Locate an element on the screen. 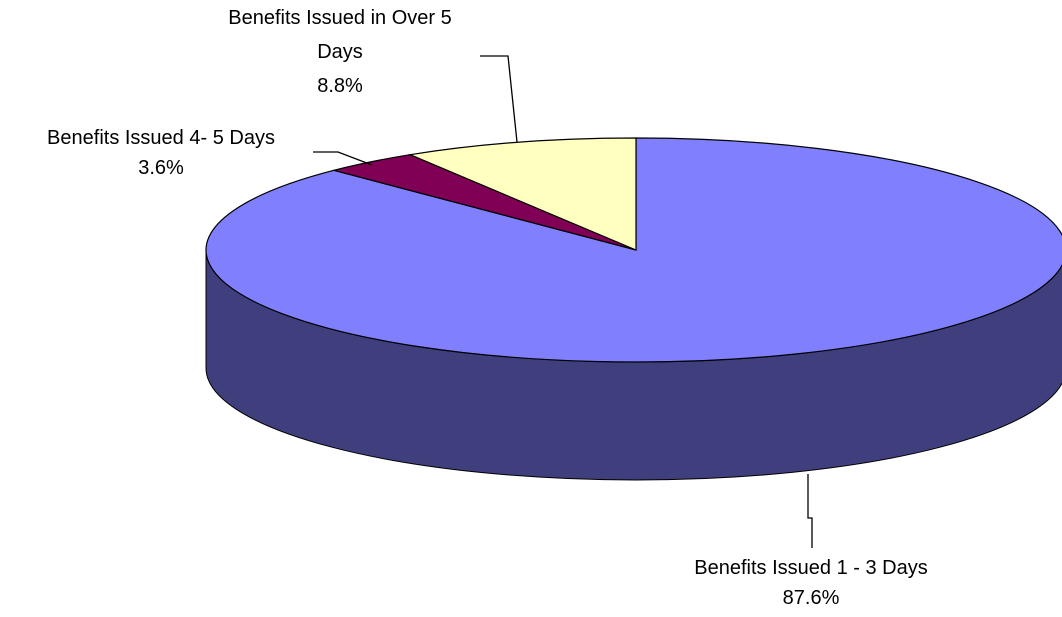 This screenshot has width=1062, height=617. slice-label-2-line-1: Days is located at coordinates (340, 52).